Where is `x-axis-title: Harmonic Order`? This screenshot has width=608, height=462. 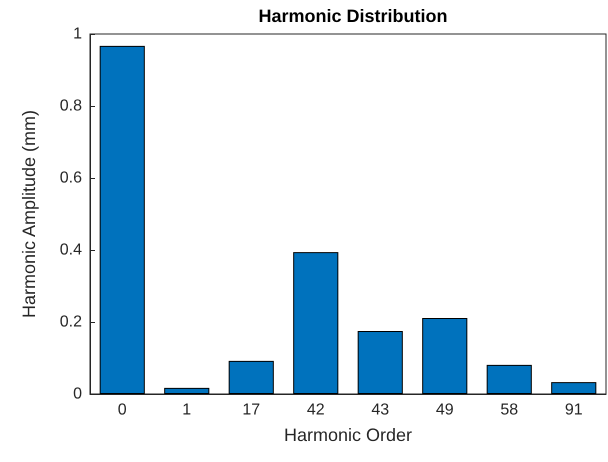
x-axis-title: Harmonic Order is located at coordinates (348, 435).